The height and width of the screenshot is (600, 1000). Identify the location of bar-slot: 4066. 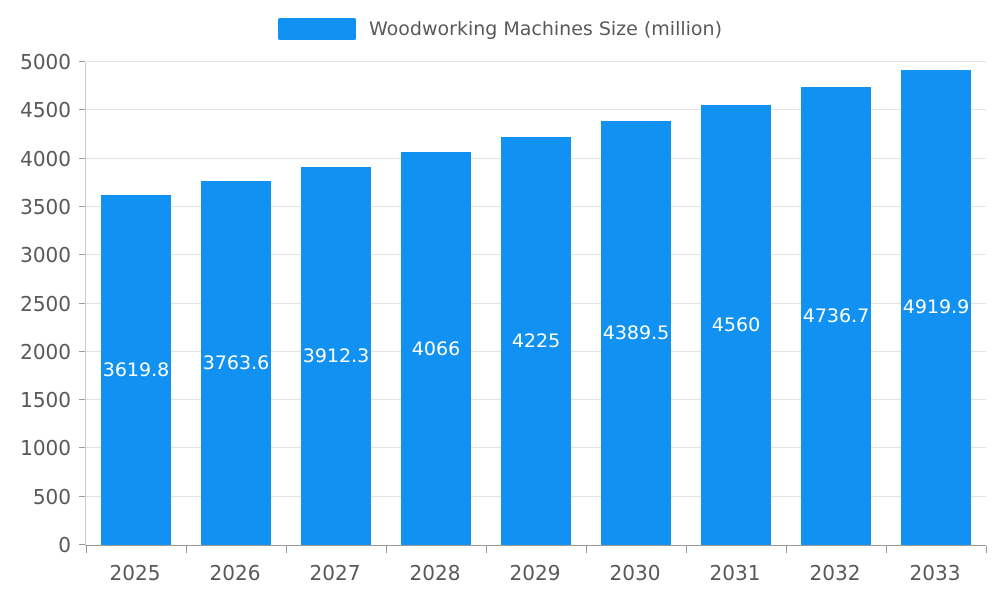
(436, 303).